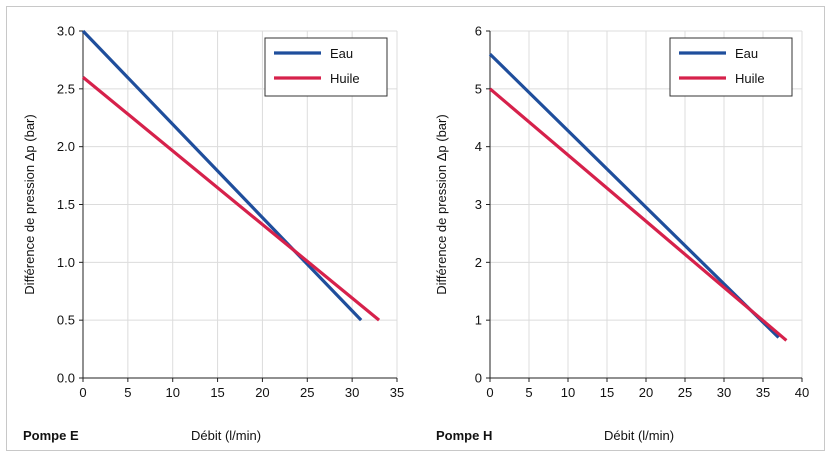 The image size is (833, 458). Describe the element at coordinates (66, 146) in the screenshot. I see `y-tick-label: 2.0` at that location.